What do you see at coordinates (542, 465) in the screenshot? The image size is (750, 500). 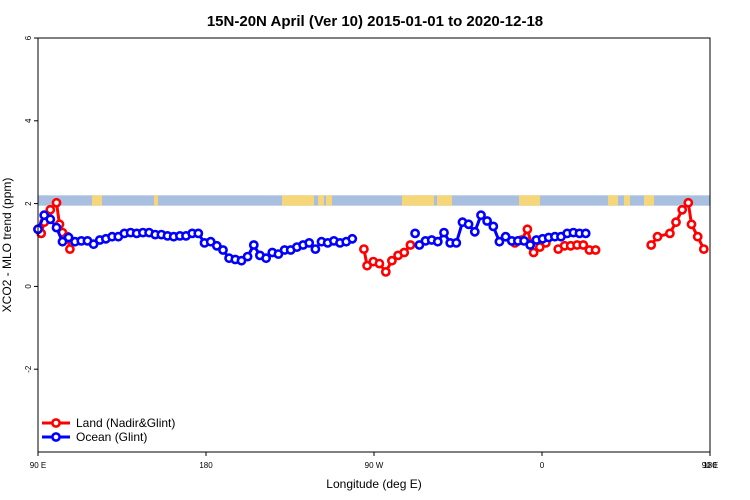 I see `x-tick-label: 0` at bounding box center [542, 465].